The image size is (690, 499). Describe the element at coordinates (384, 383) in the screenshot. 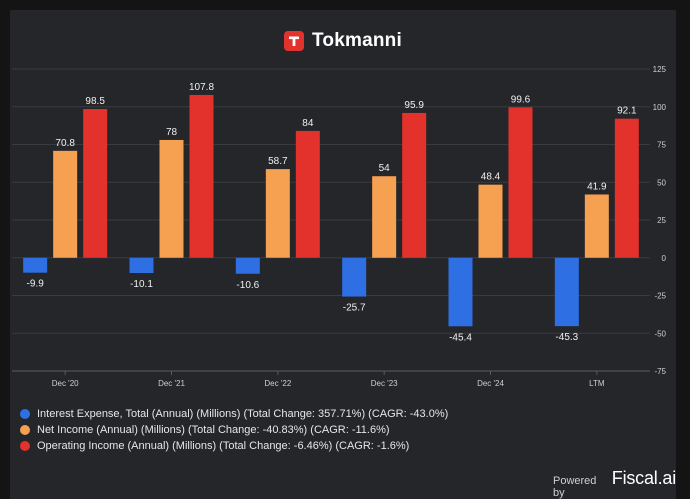

I see `x-tick-label: Dec '23` at that location.